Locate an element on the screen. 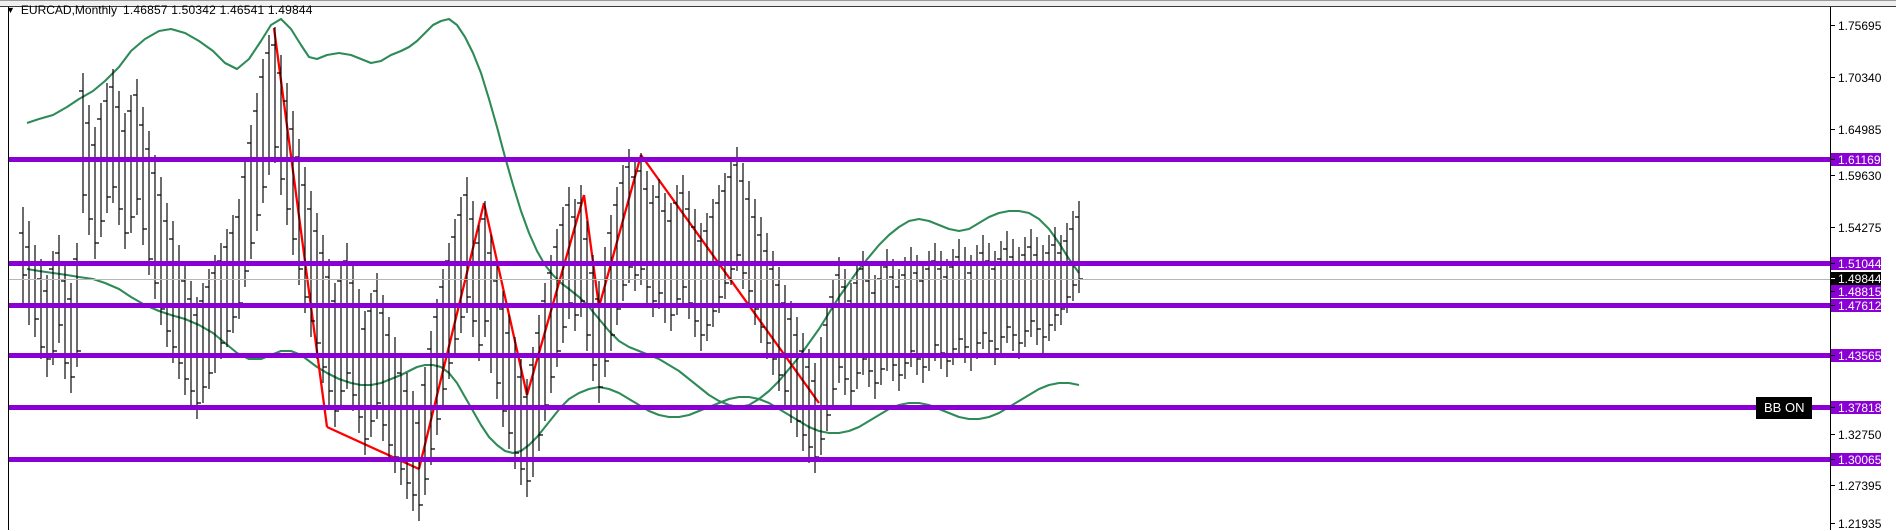 The width and height of the screenshot is (1896, 531). axis-level-label-1-48815: 1.48815 is located at coordinates (1856, 291).